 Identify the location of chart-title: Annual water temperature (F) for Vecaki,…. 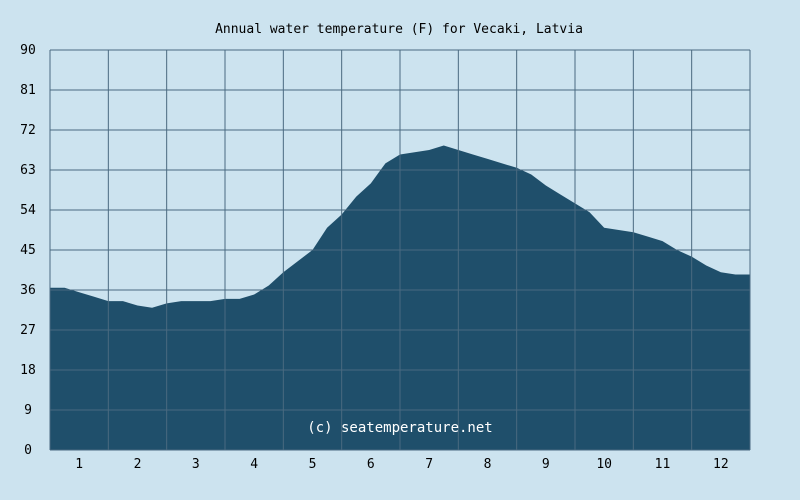
(399, 29).